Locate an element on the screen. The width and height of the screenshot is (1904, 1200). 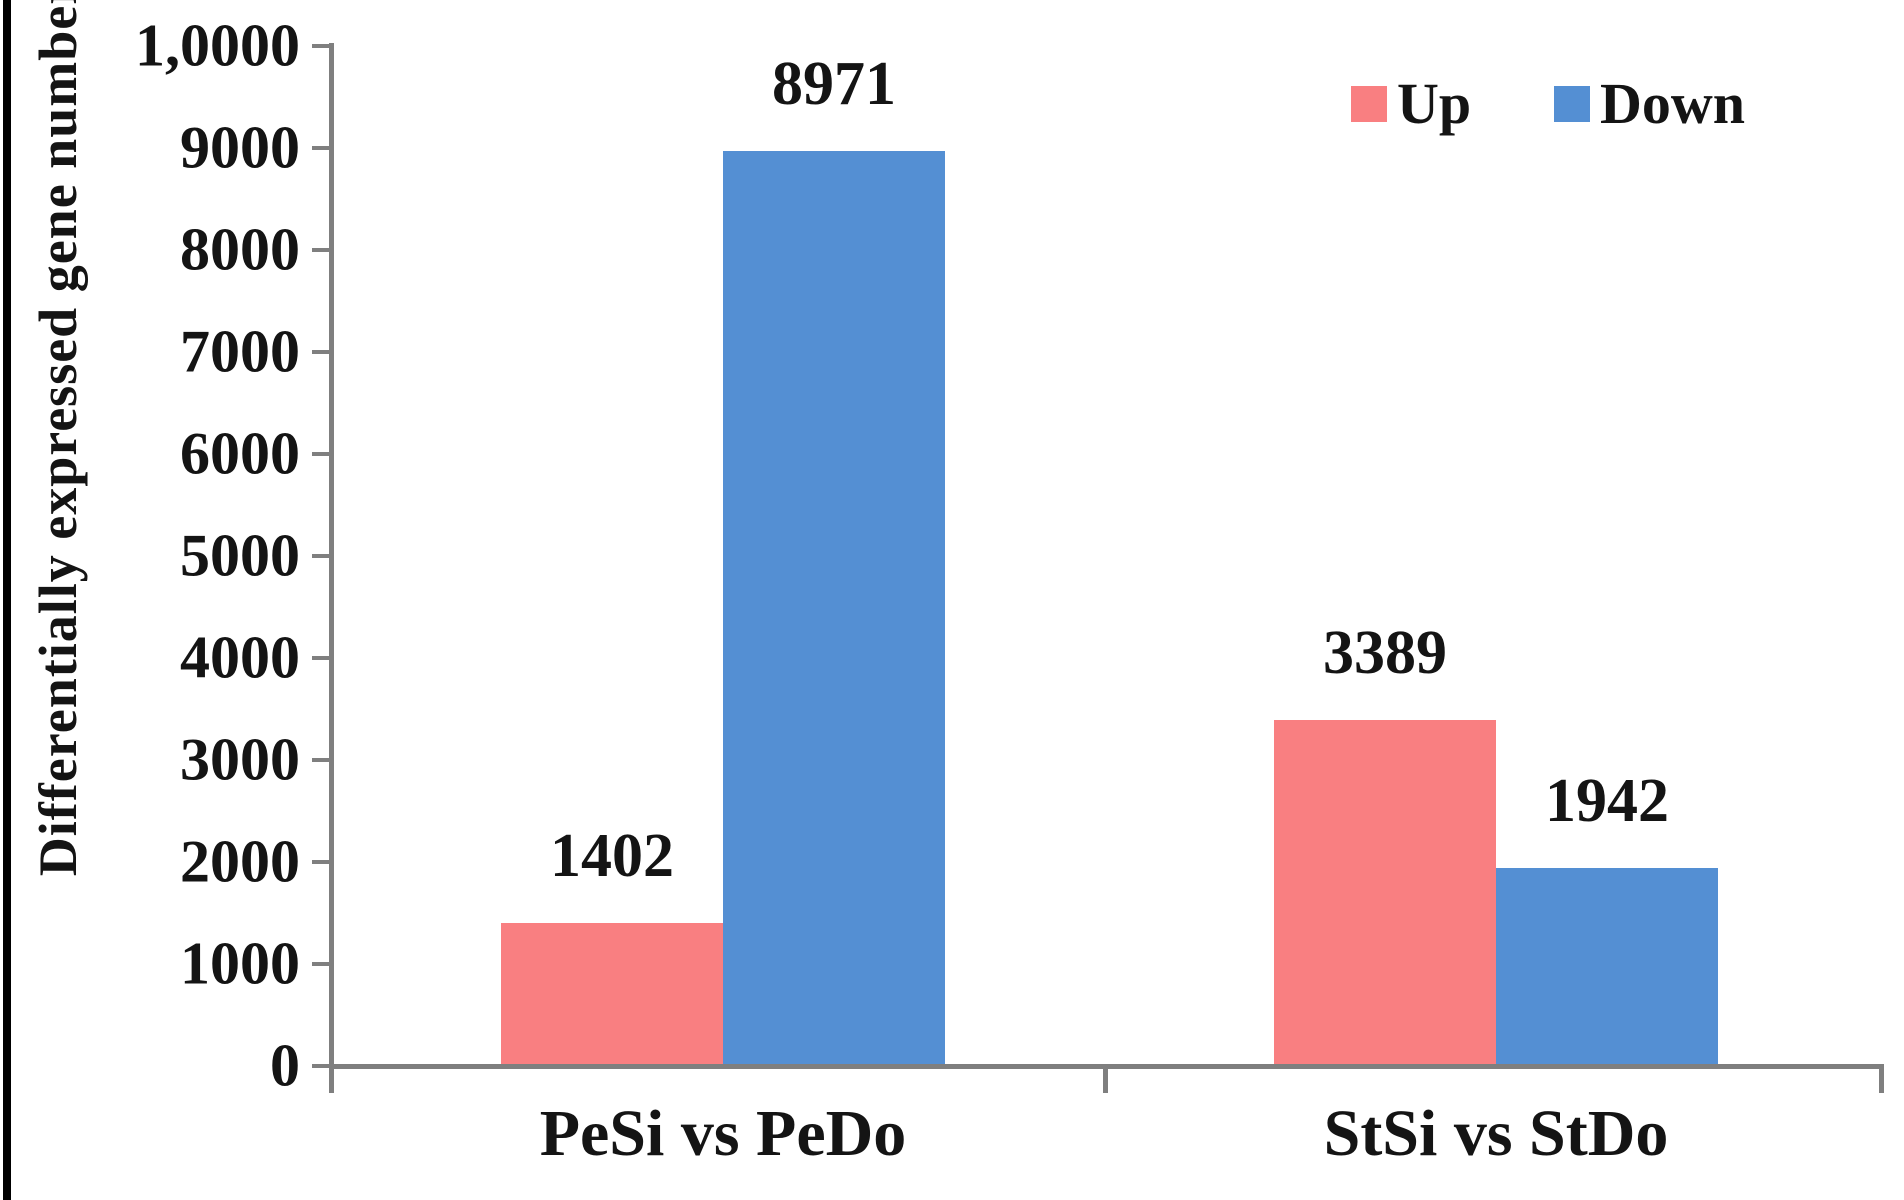
y-tick-label: 4000 is located at coordinates (240, 657).